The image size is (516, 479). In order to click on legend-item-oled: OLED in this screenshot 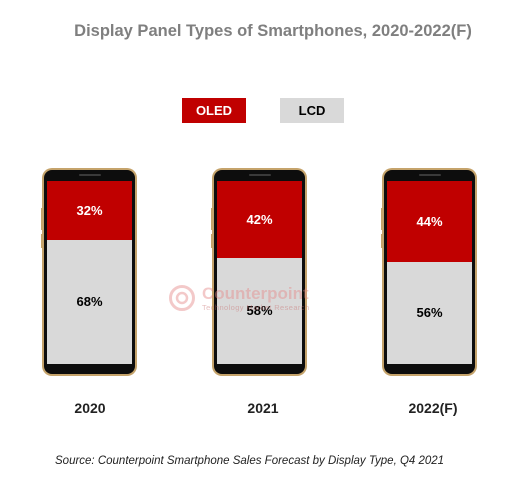, I will do `click(214, 110)`.